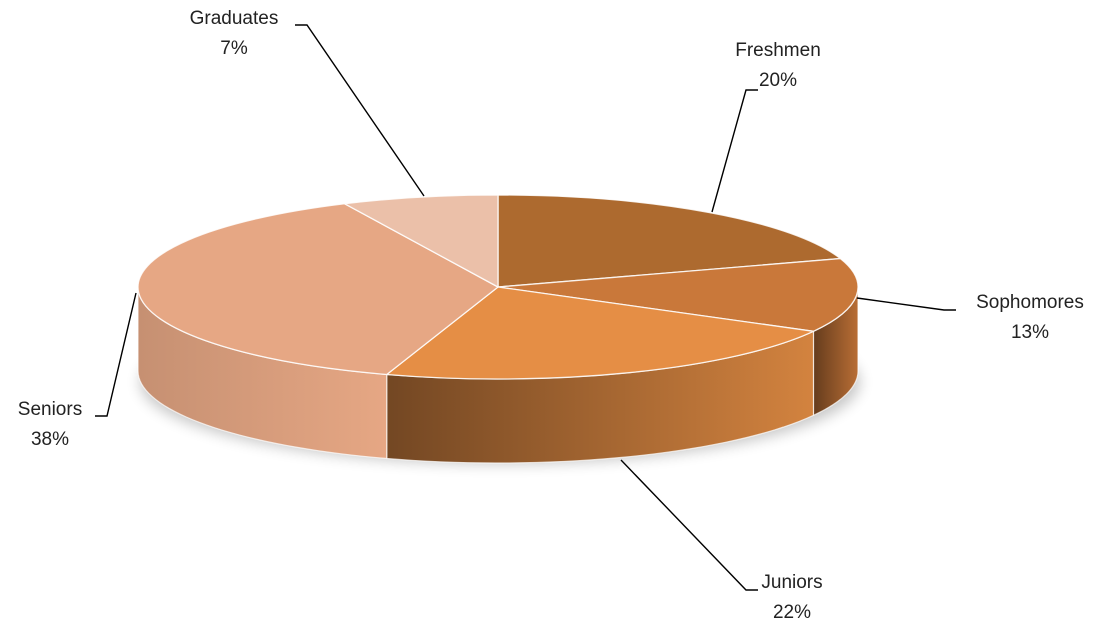 The height and width of the screenshot is (627, 1110). What do you see at coordinates (791, 582) in the screenshot?
I see `slice-label-juniors: Juniors` at bounding box center [791, 582].